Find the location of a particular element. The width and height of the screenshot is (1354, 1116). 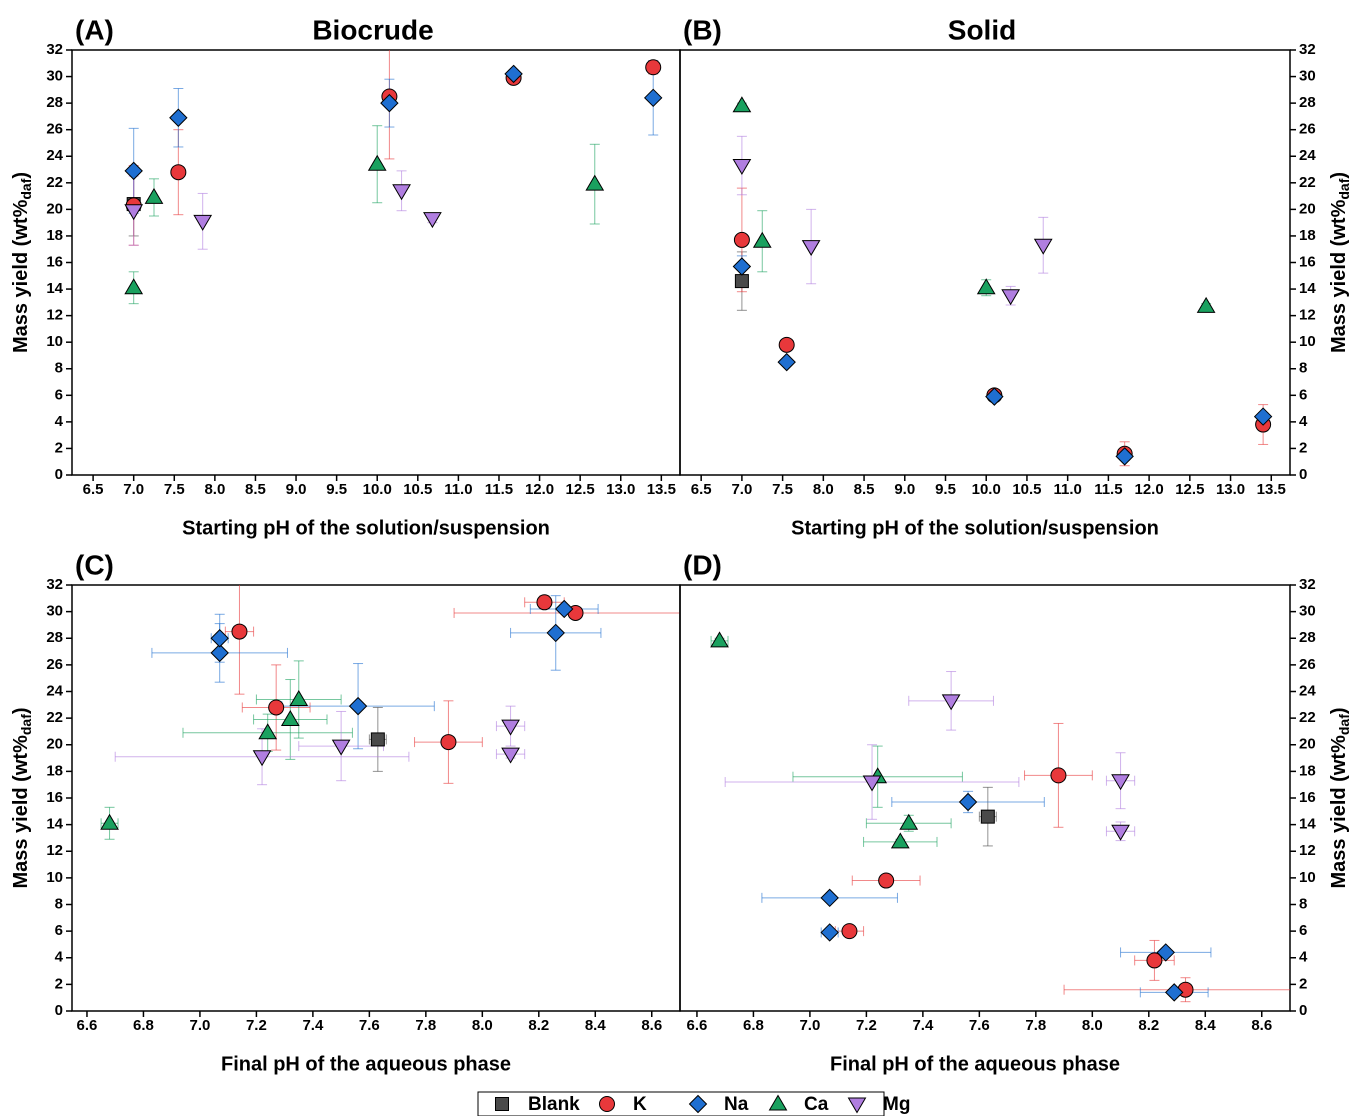

y-tick-label: 20 is located at coordinates (1307, 744).